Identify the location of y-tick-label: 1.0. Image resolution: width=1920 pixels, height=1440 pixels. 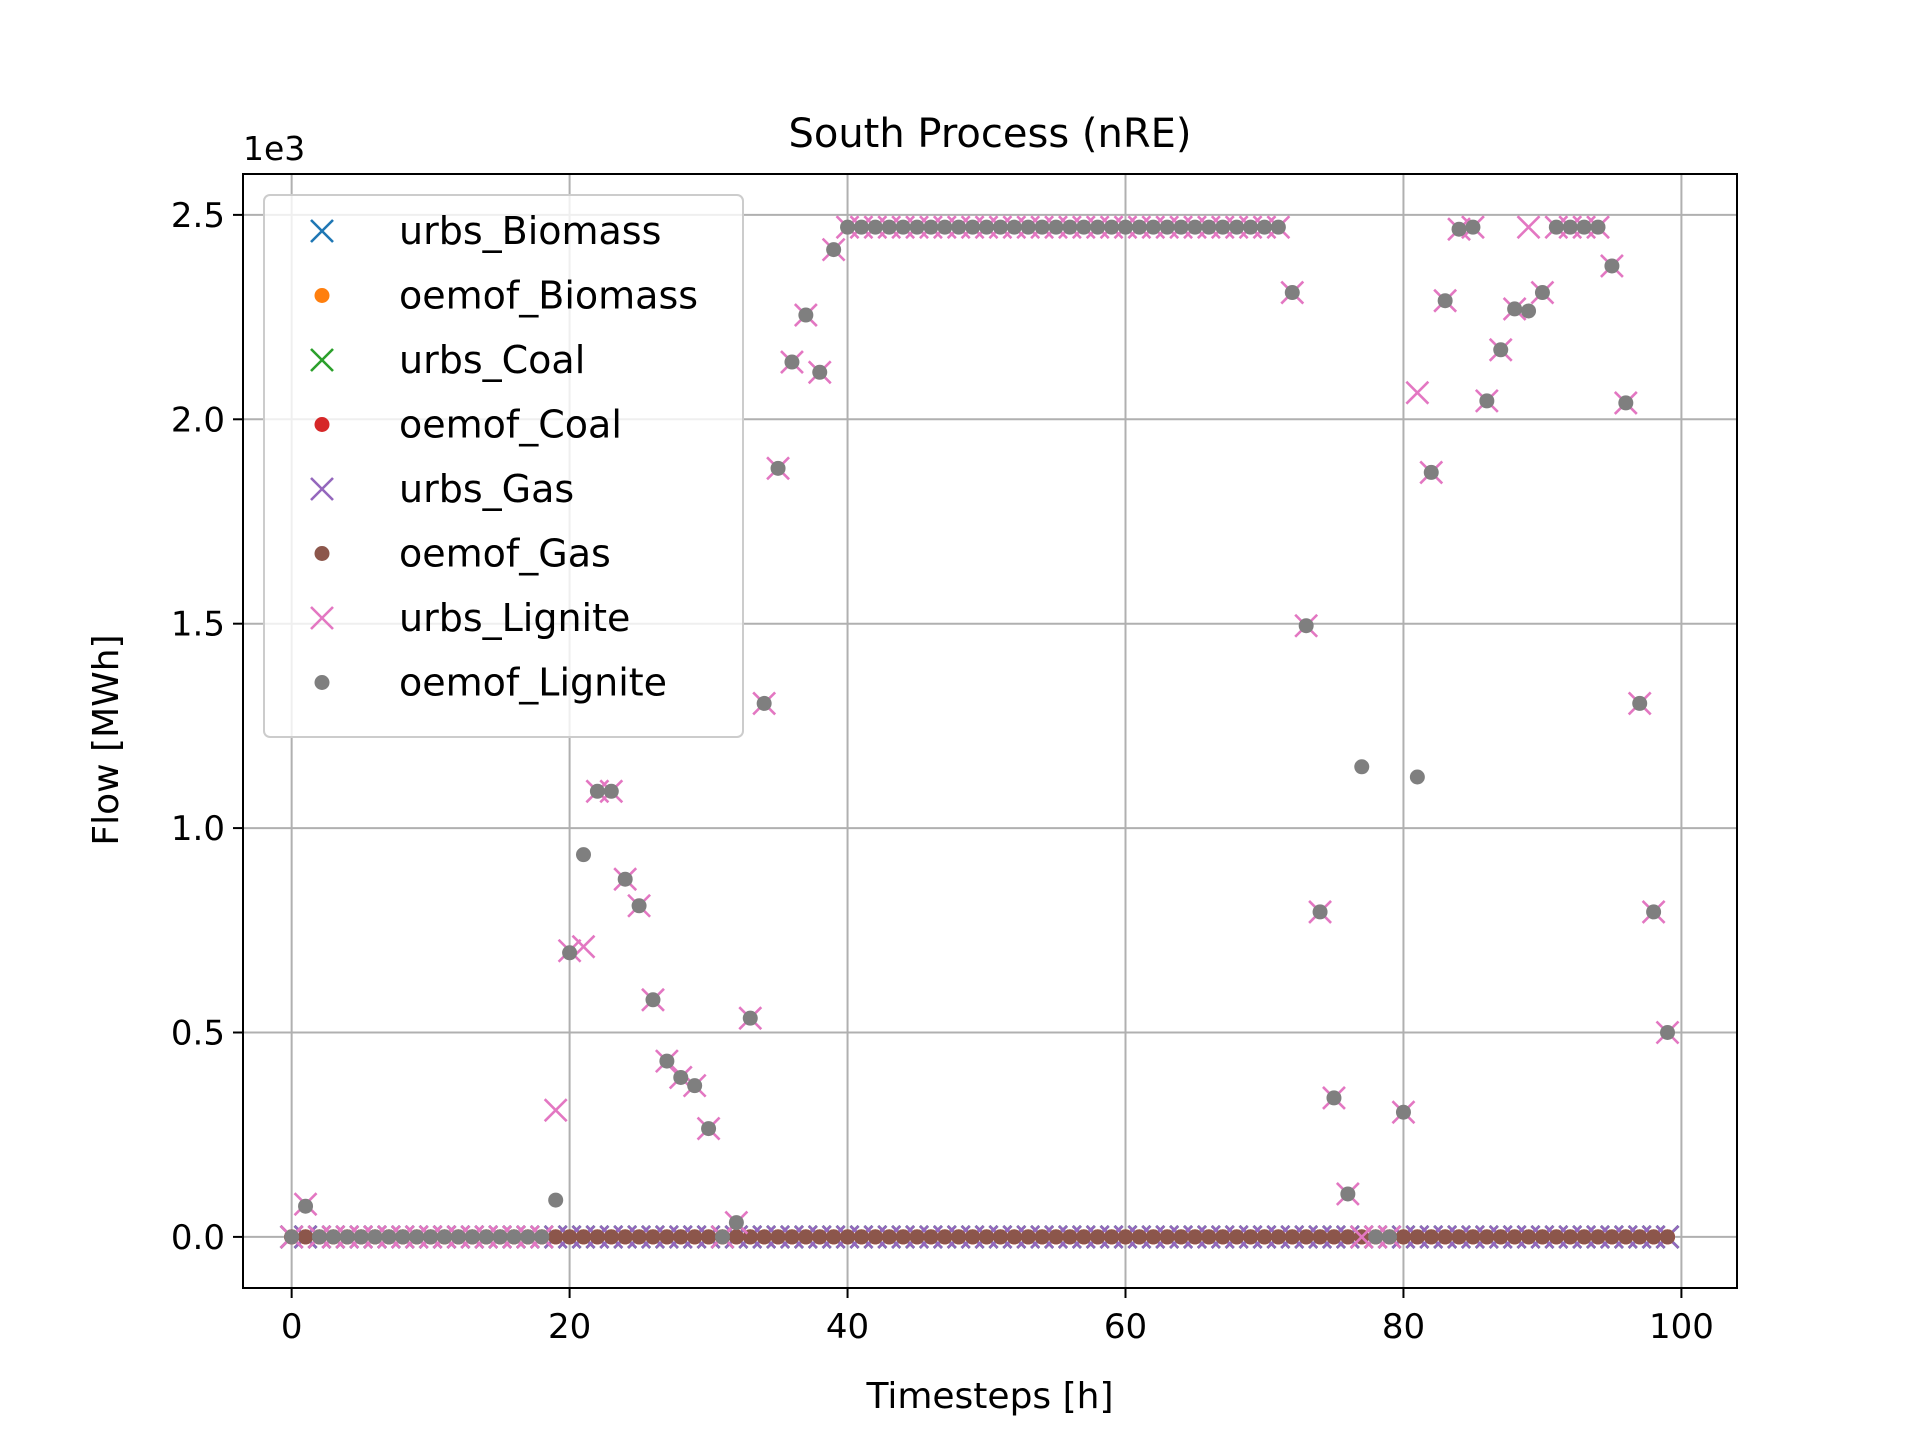
(198, 829).